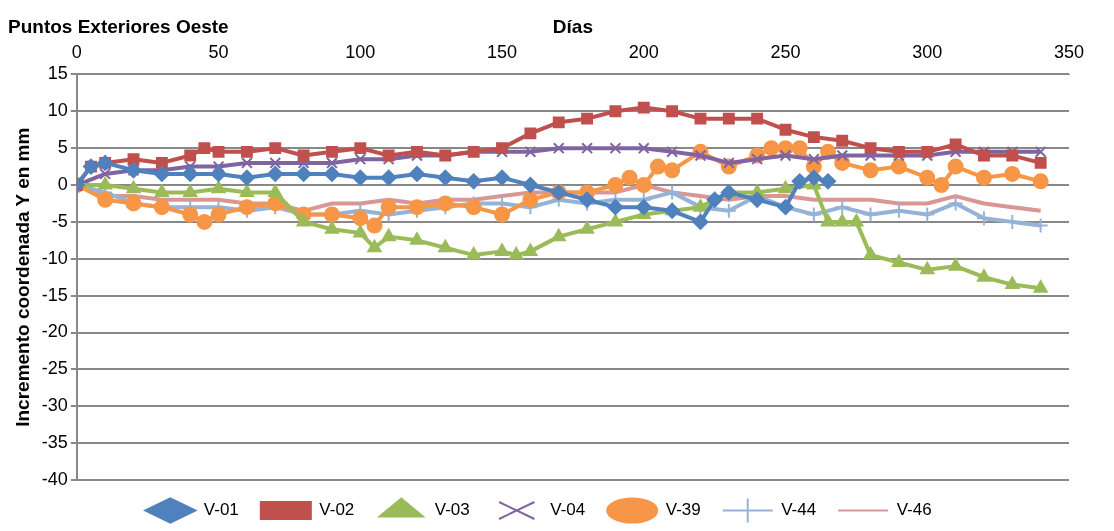  Describe the element at coordinates (643, 51) in the screenshot. I see `x-tick-label: 200` at that location.